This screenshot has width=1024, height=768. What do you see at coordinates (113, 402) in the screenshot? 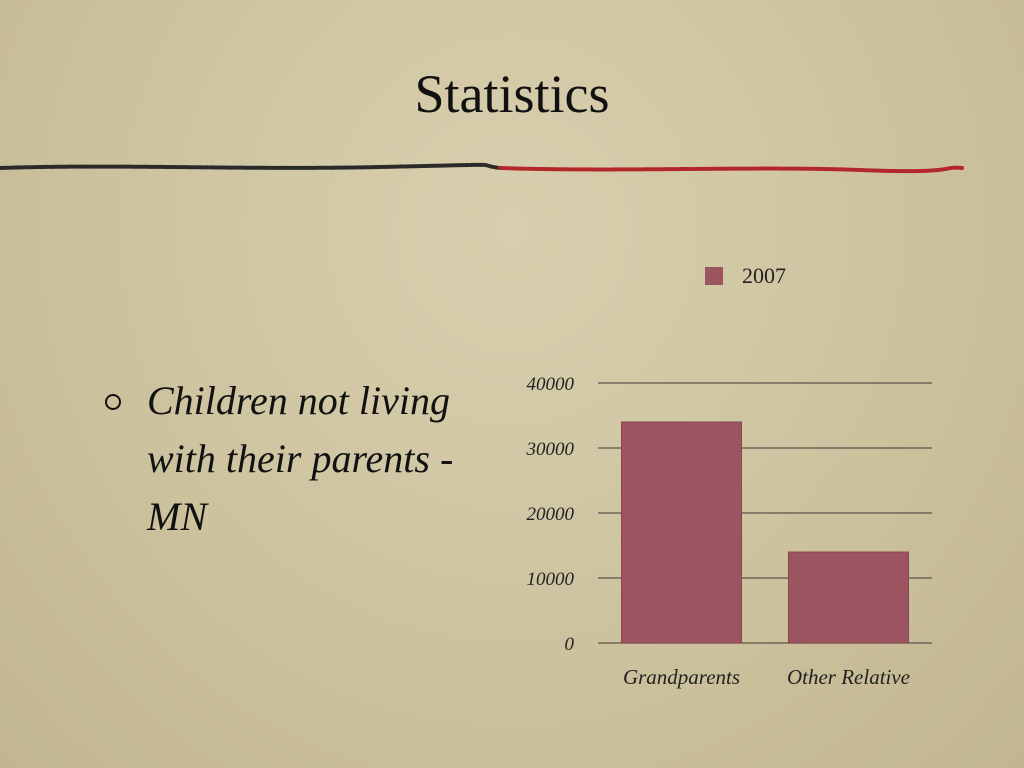
I see `bullet-circle-icon` at bounding box center [113, 402].